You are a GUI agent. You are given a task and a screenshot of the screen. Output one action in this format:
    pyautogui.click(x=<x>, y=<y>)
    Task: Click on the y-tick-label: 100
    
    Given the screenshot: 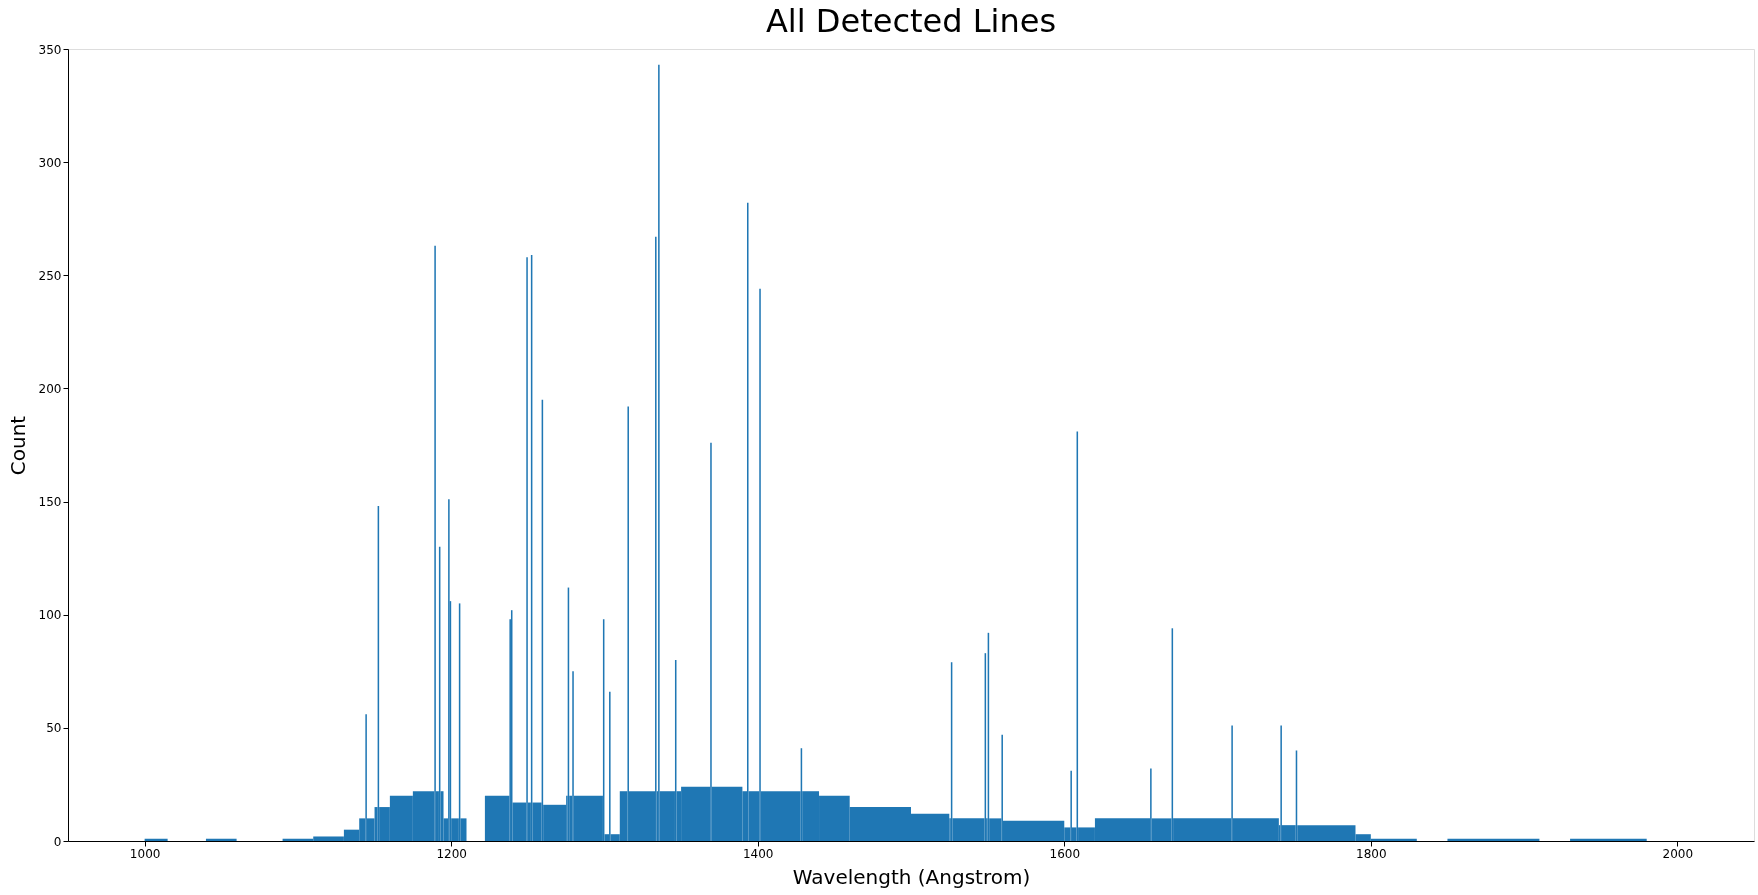 What is the action you would take?
    pyautogui.click(x=50, y=615)
    